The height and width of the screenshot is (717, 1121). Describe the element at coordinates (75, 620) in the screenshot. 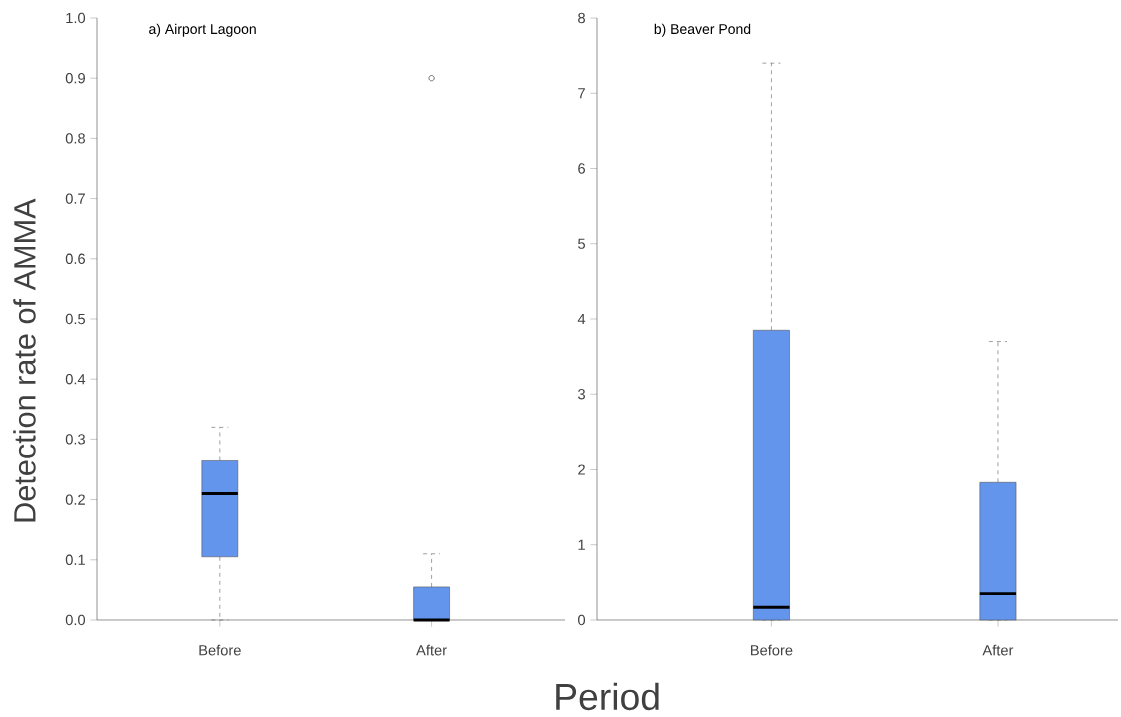

I see `y-tick-label: 0.0` at that location.